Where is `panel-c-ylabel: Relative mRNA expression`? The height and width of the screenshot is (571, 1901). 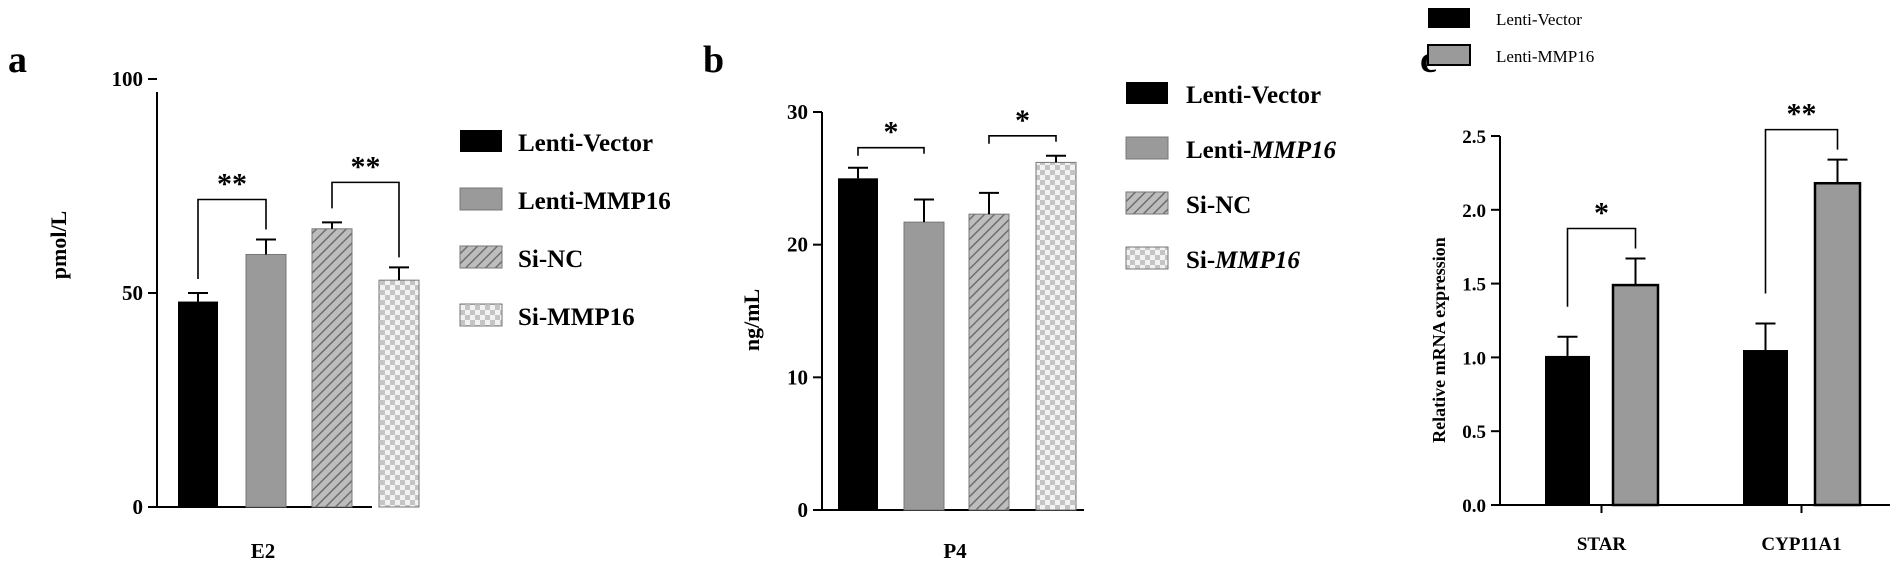 panel-c-ylabel: Relative mRNA expression is located at coordinates (1439, 340).